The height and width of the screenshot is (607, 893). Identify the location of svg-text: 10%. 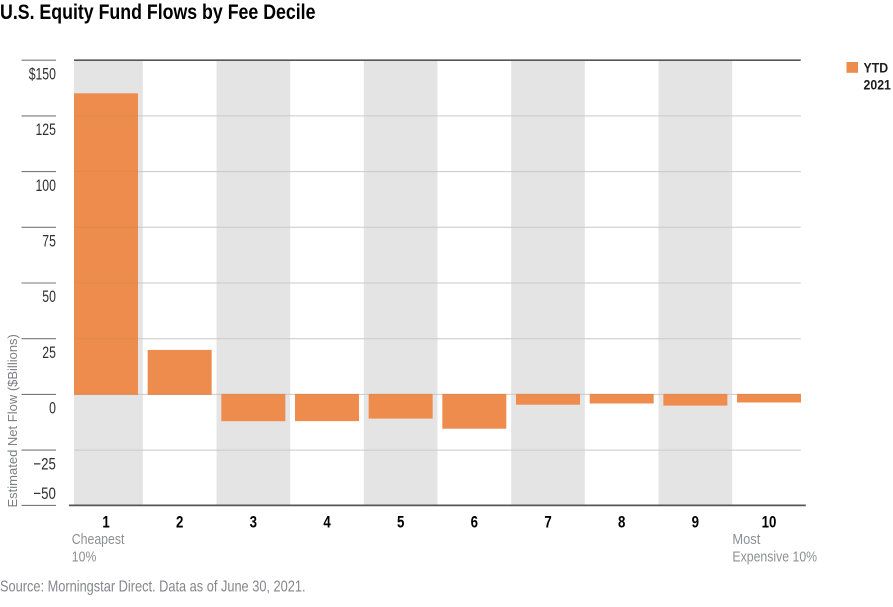
(84, 556).